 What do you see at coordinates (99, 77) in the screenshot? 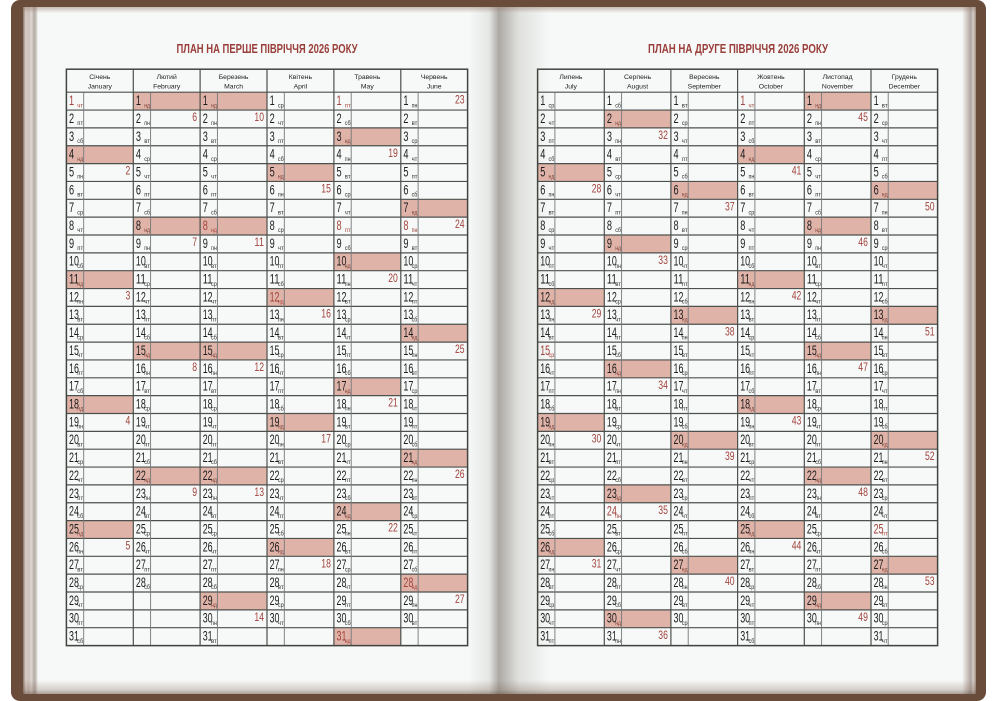
I see `svg-text: Січень` at bounding box center [99, 77].